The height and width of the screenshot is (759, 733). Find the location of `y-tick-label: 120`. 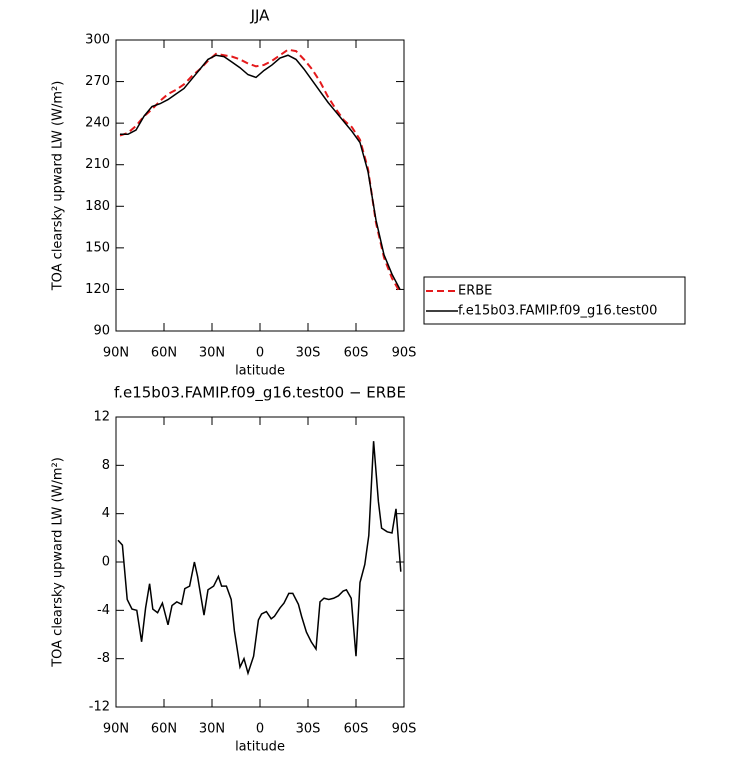

y-tick-label: 120 is located at coordinates (97, 289).